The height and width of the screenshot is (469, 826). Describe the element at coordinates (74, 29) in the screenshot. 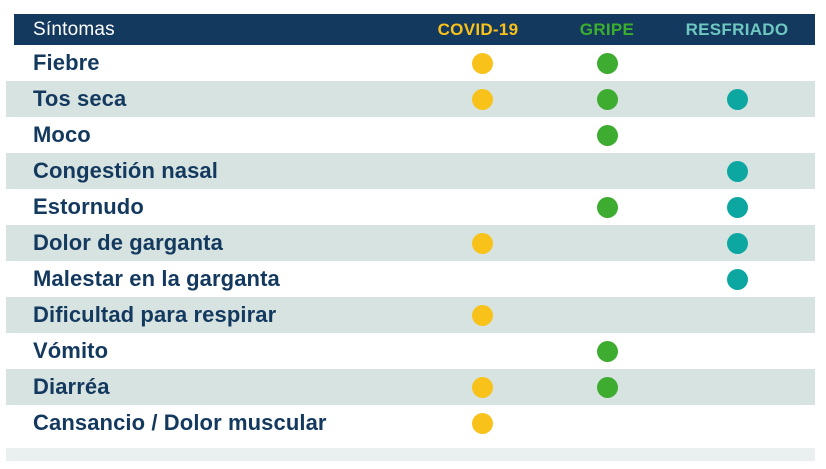

I see `symptom-column-header: Síntomas` at that location.